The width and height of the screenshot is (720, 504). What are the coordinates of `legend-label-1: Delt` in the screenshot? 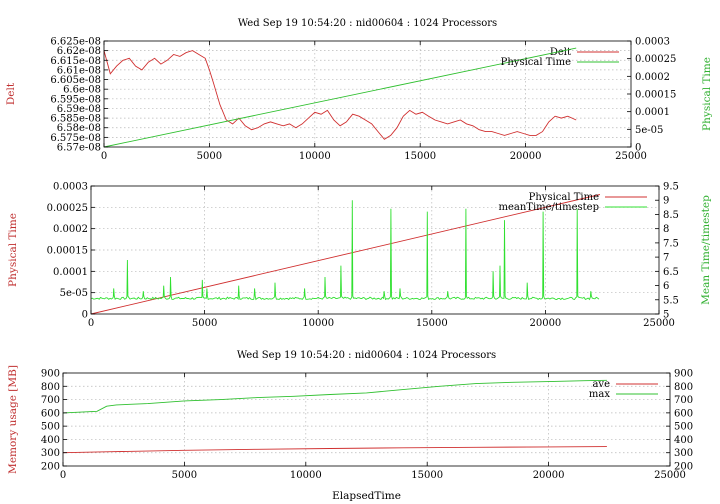 It's located at (560, 52).